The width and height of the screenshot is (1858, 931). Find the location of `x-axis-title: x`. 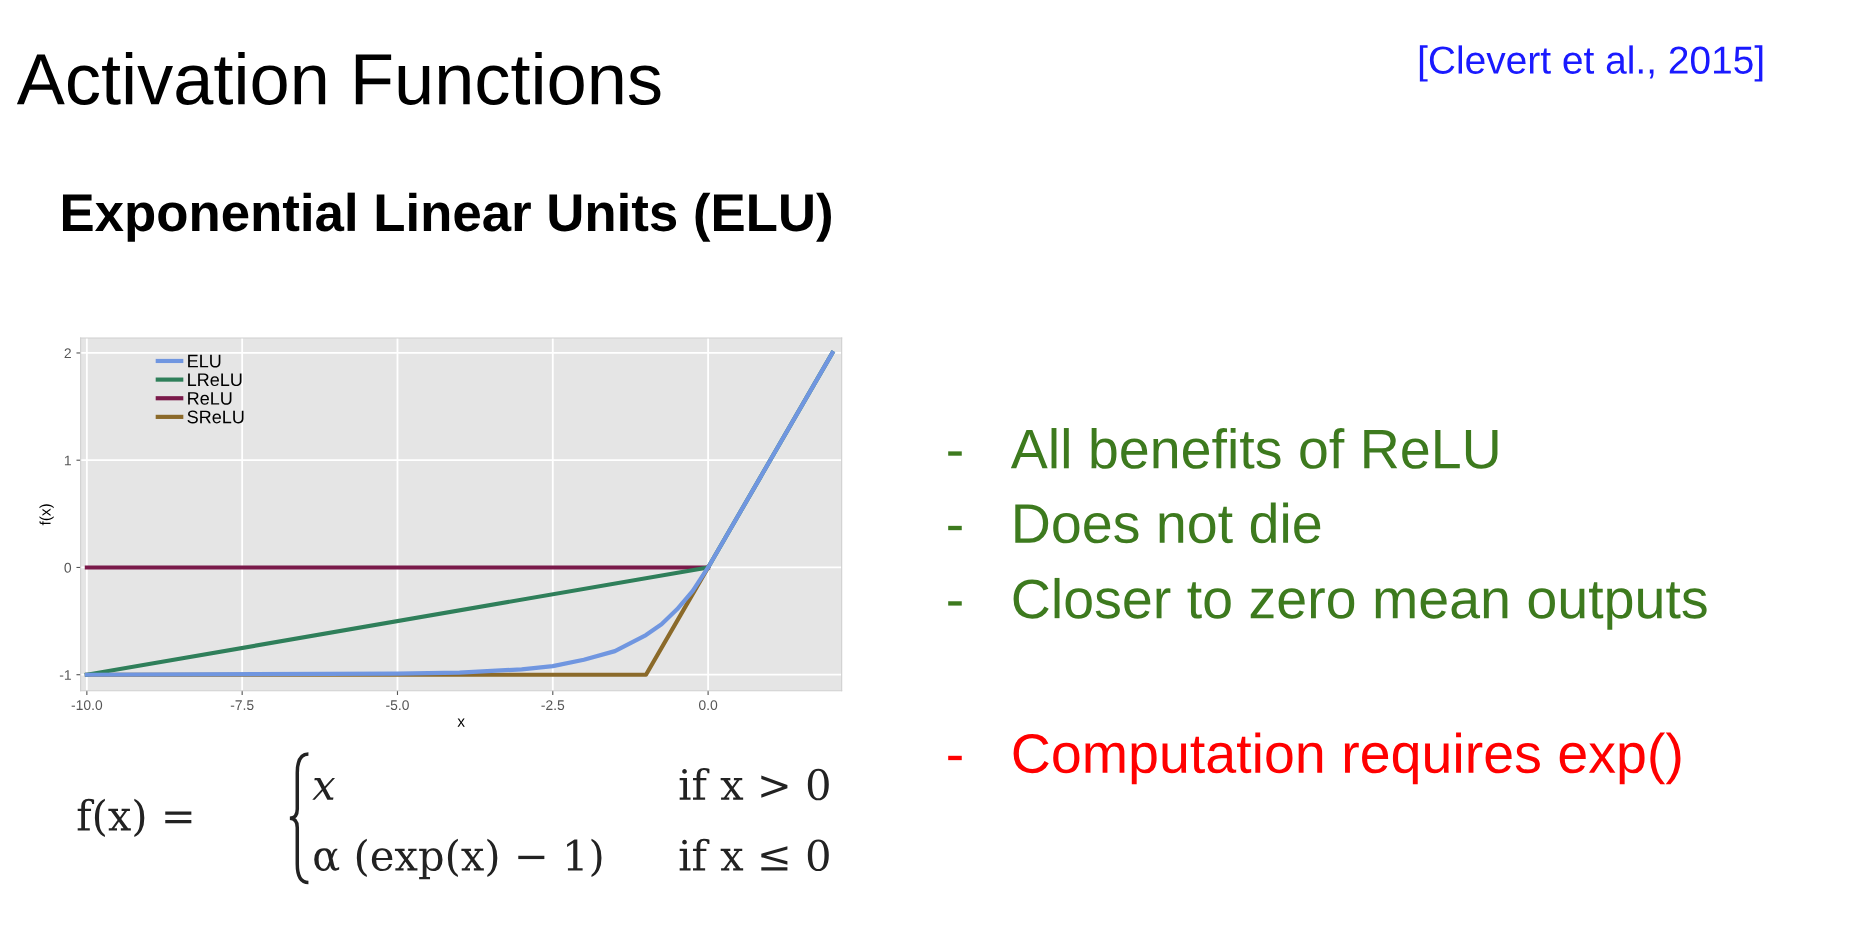

x-axis-title: x is located at coordinates (461, 722).